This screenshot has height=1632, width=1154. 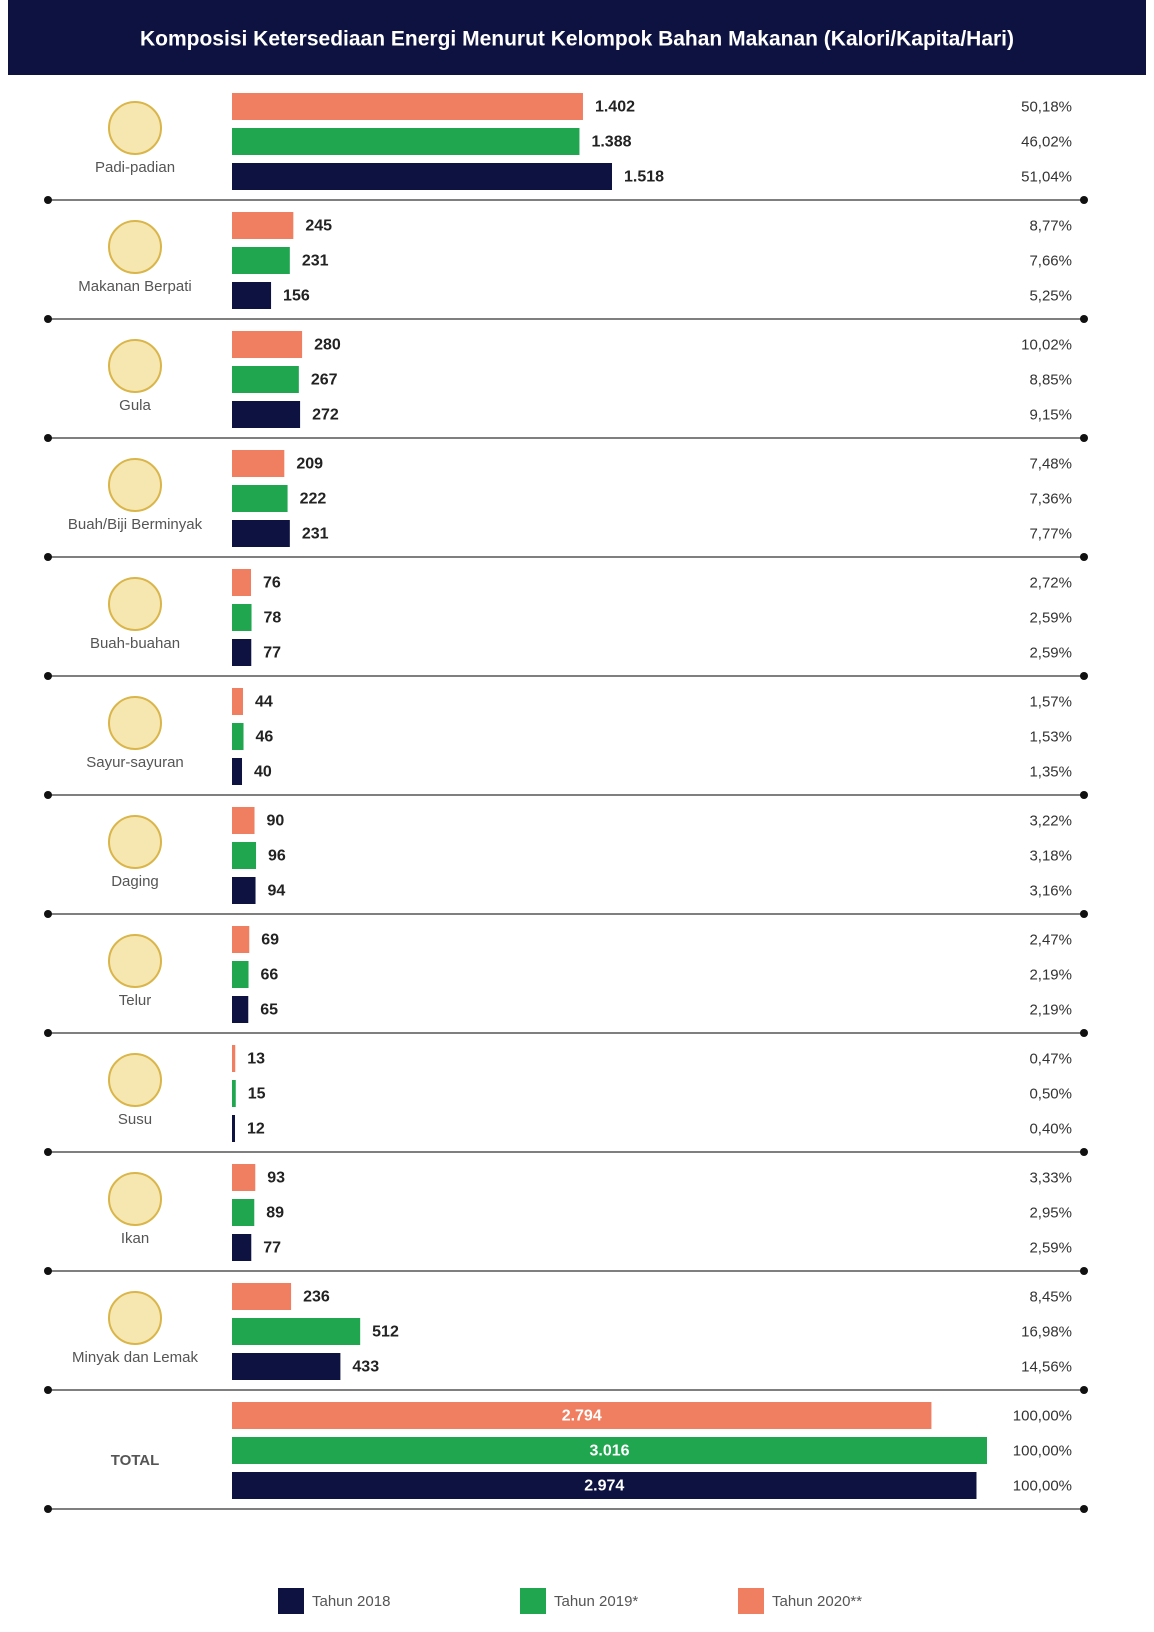 What do you see at coordinates (1050, 533) in the screenshot?
I see `percent-label: 7,77%` at bounding box center [1050, 533].